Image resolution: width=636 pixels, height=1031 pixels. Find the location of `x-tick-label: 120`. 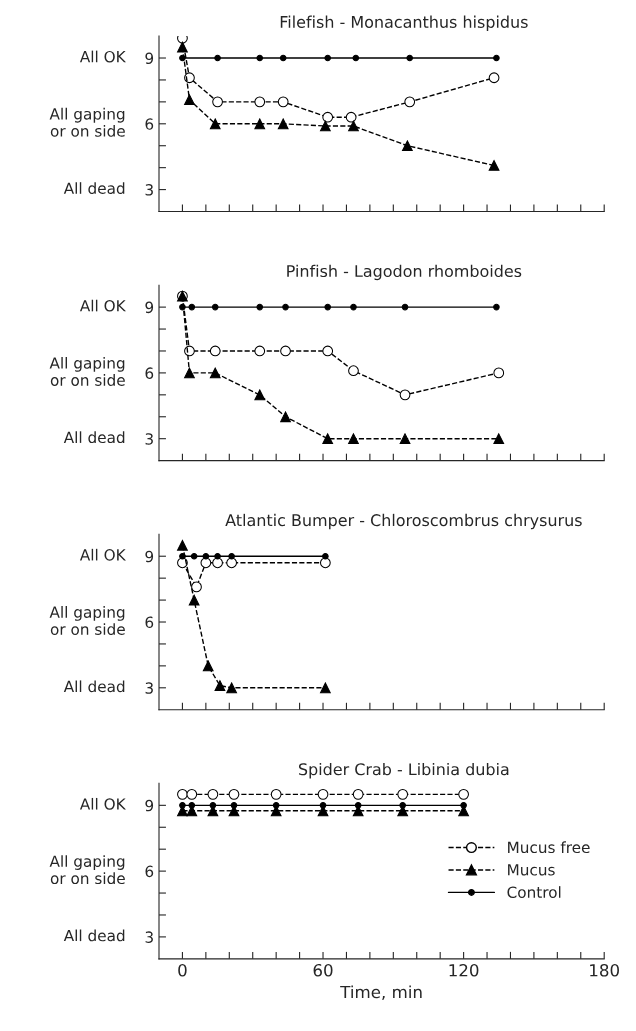

x-tick-label: 120 is located at coordinates (464, 970).